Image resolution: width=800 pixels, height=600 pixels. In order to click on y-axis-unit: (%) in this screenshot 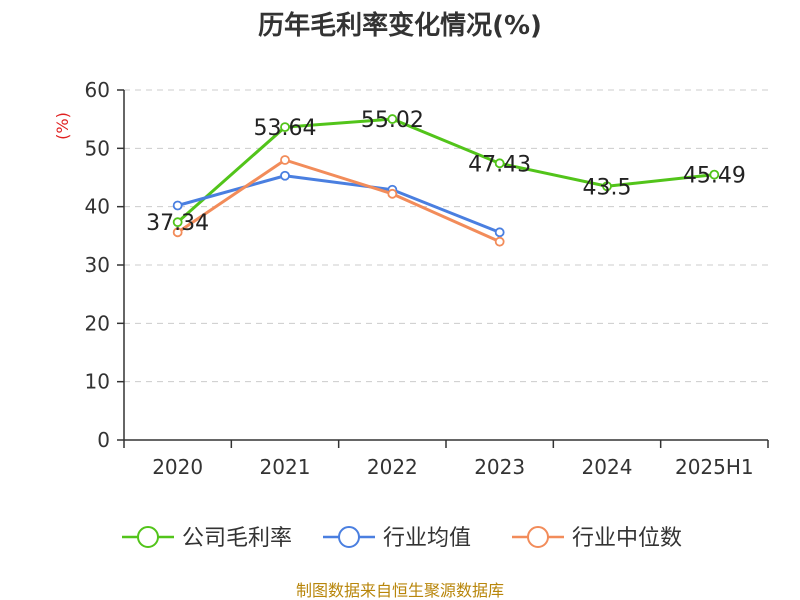, I will do `click(62, 126)`.